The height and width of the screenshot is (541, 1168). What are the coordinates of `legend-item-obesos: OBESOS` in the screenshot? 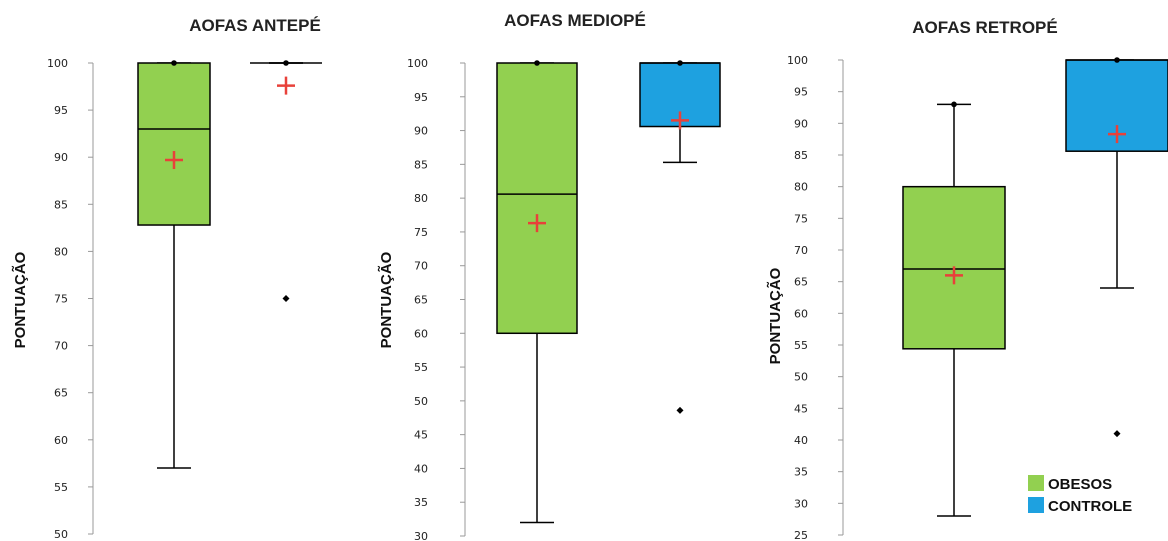 It's located at (1070, 484).